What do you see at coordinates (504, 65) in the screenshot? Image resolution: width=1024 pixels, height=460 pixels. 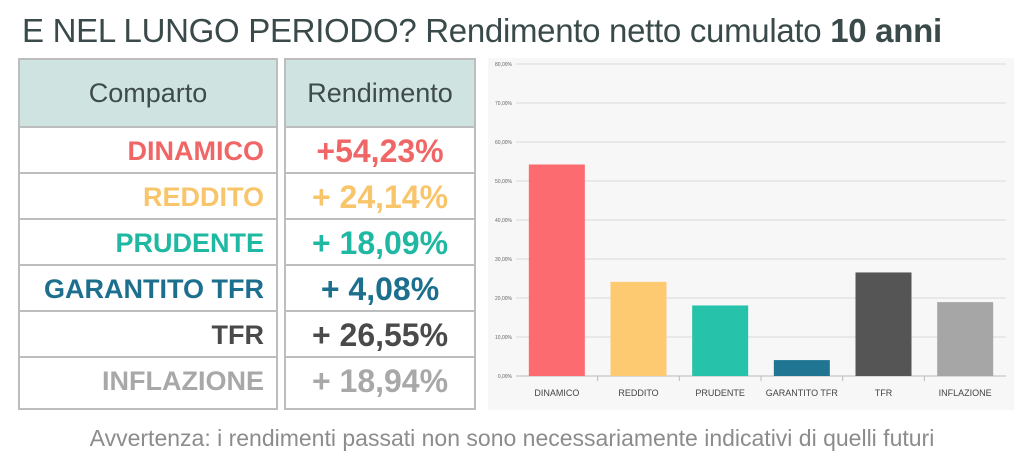 I see `y-tick-label: 80,00%` at bounding box center [504, 65].